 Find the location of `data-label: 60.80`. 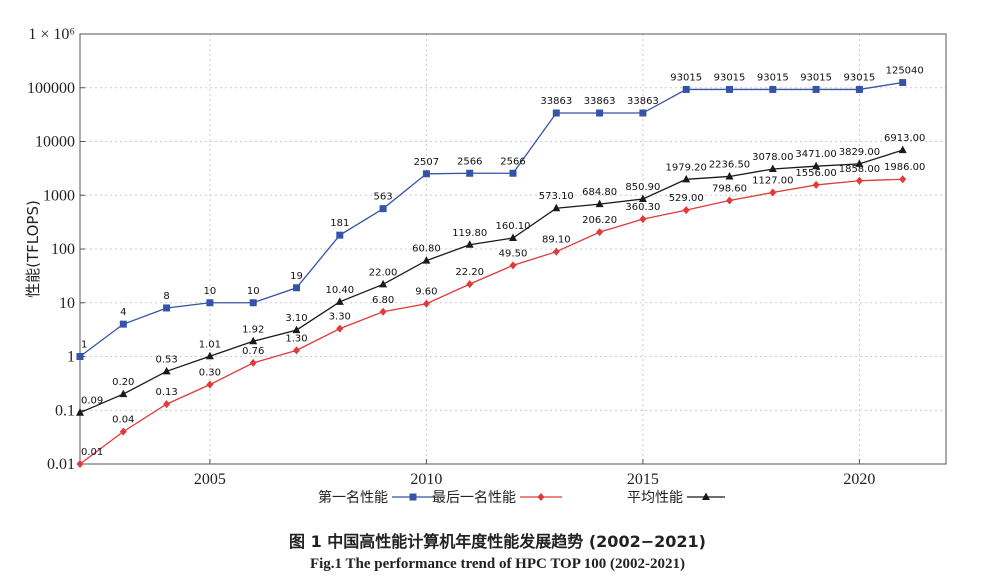

data-label: 60.80 is located at coordinates (426, 249).